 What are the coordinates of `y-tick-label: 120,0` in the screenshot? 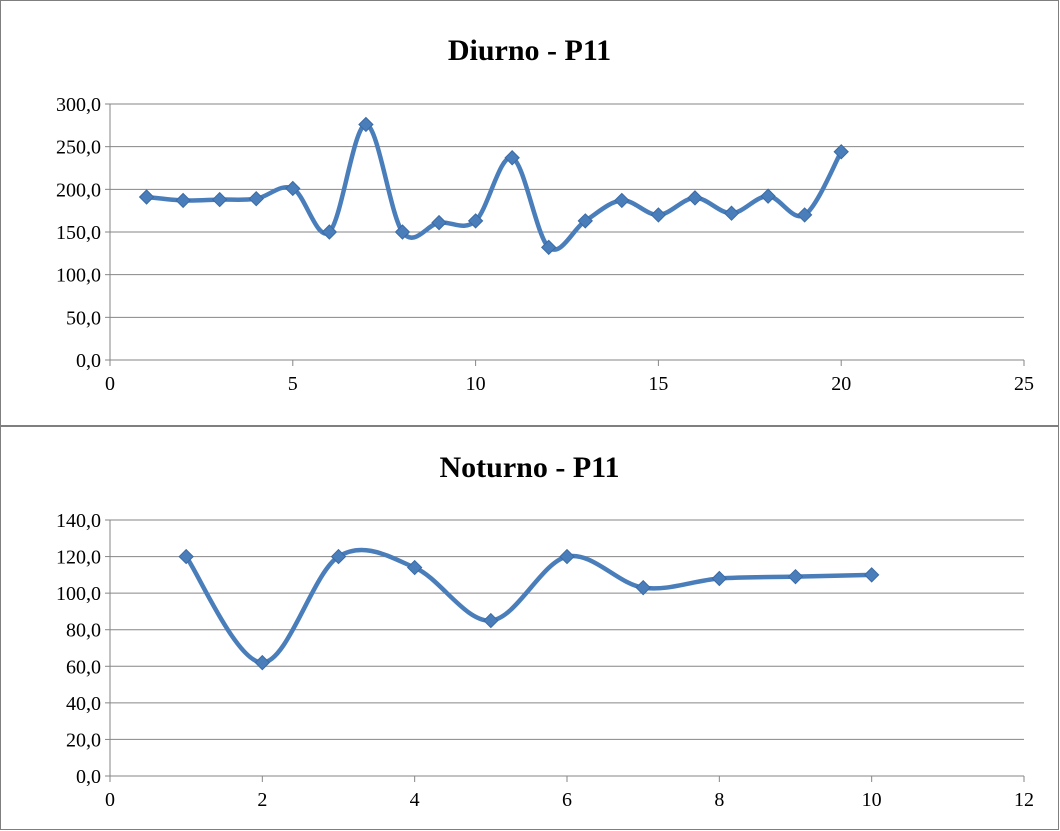 It's located at (78, 558).